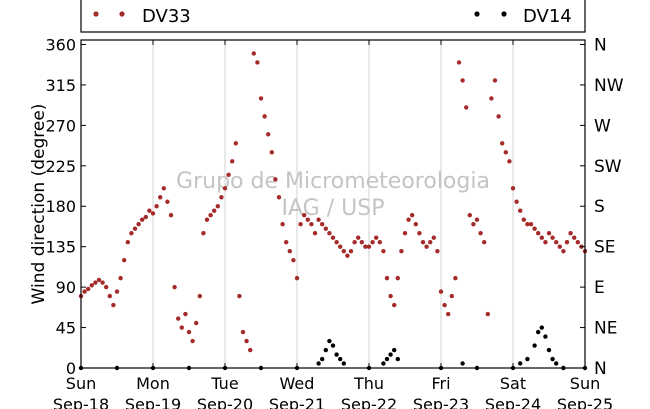 The image size is (650, 409). What do you see at coordinates (122, 14) in the screenshot?
I see `legend-marker-dv33-b` at bounding box center [122, 14].